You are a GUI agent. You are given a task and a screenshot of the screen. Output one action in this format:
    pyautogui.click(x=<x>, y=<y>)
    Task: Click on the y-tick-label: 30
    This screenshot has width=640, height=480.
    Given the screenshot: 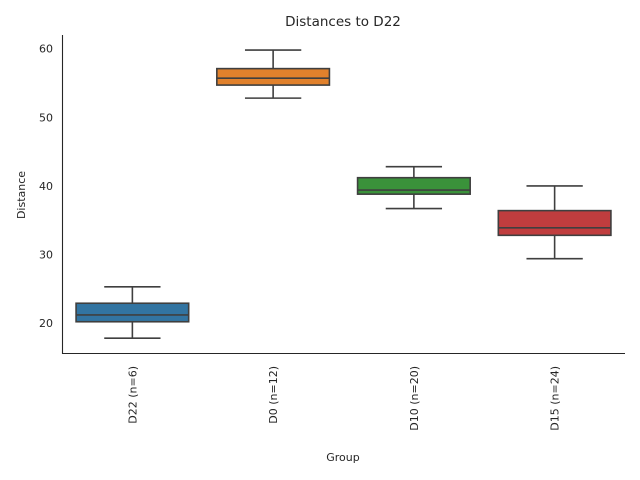 What is the action you would take?
    pyautogui.click(x=46, y=255)
    